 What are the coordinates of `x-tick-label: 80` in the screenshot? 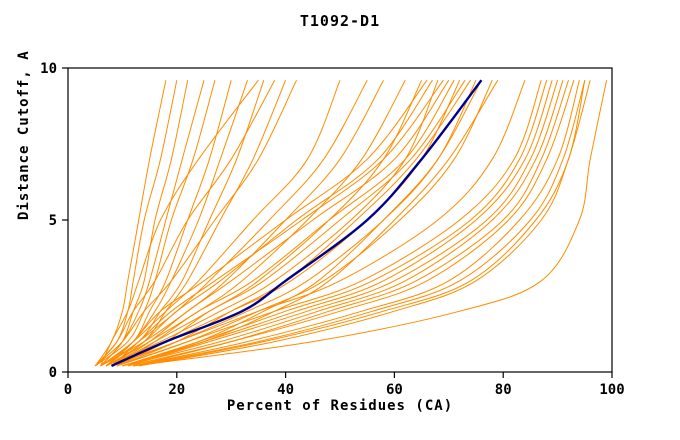 It's located at (503, 390).